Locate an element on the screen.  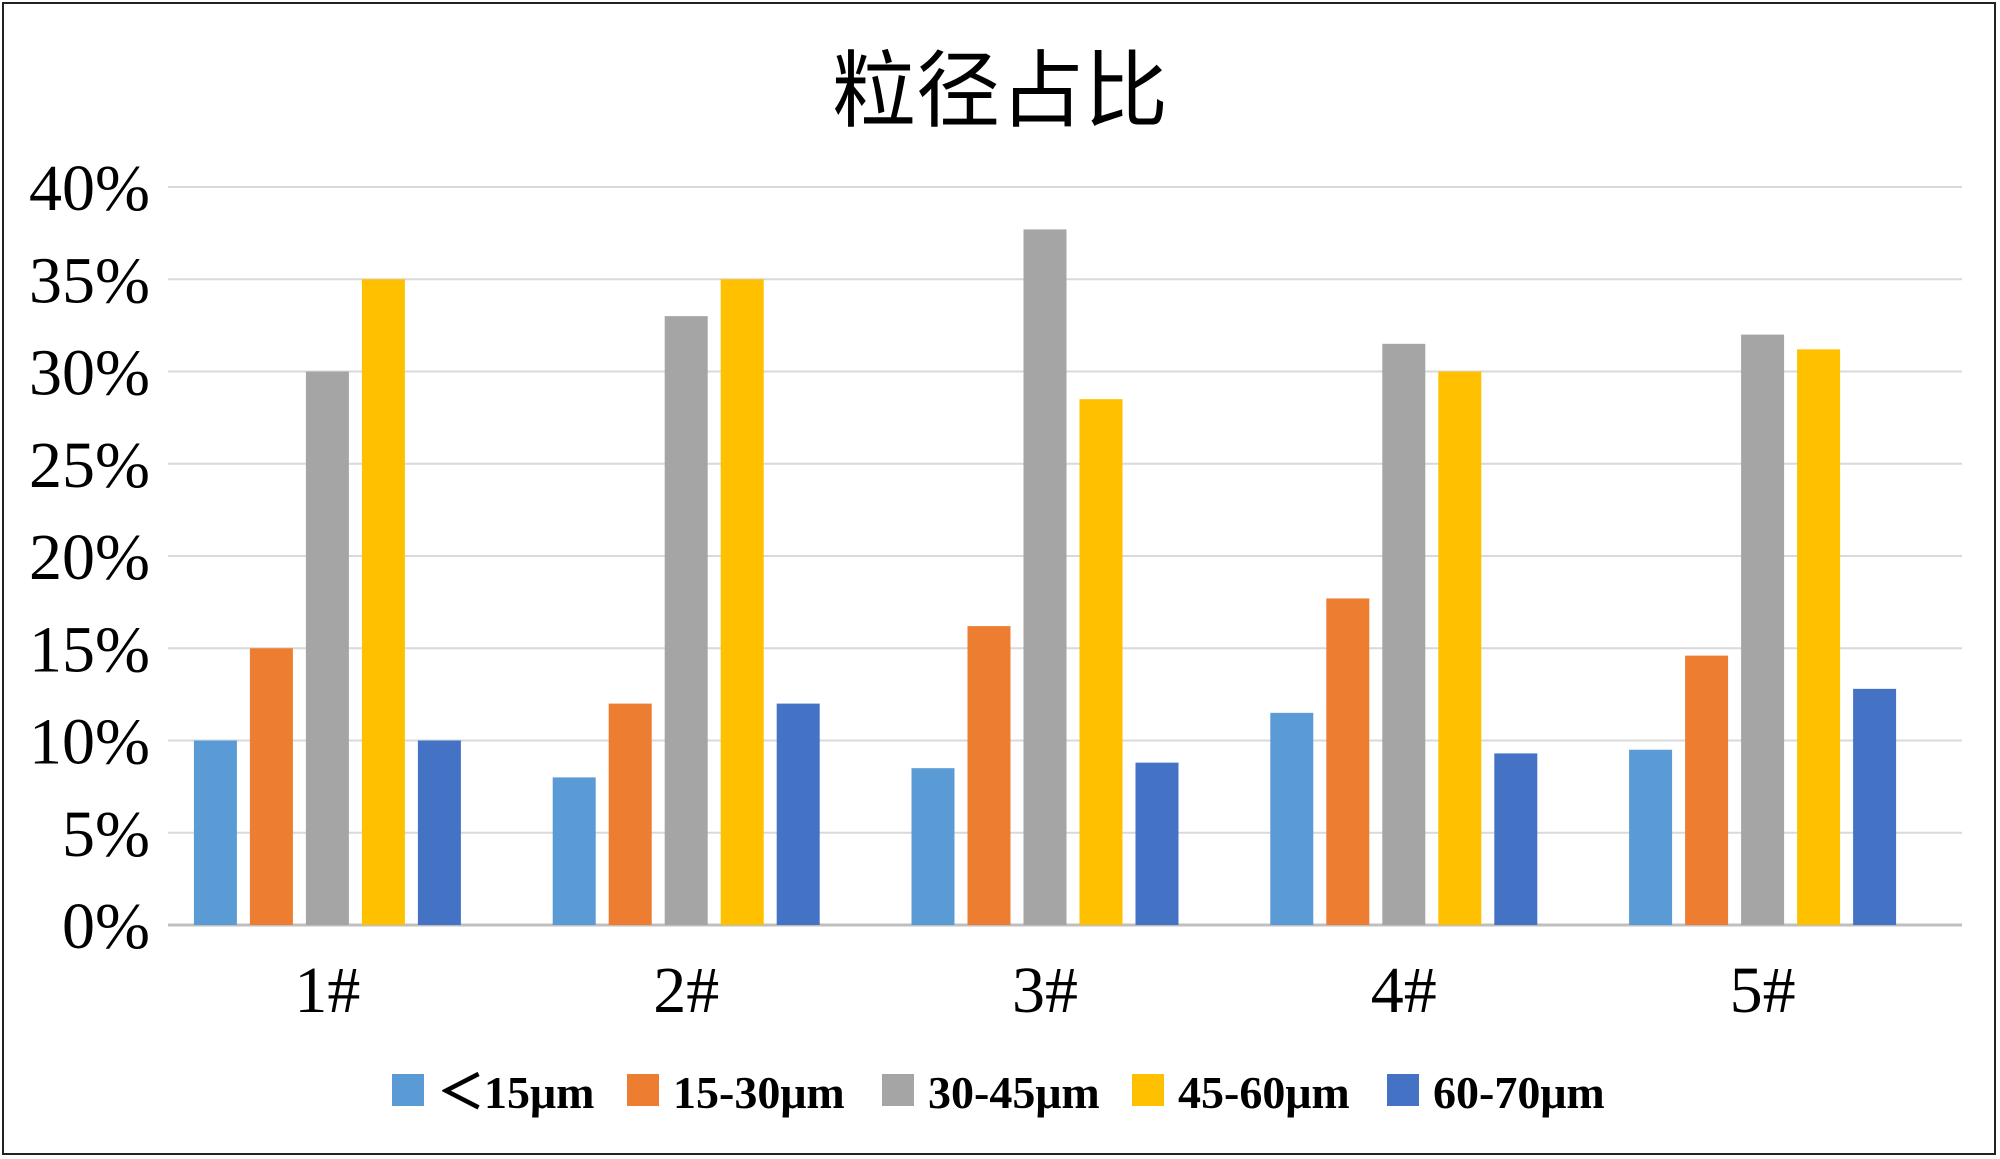
y-tick-label: 20% is located at coordinates (89, 557).